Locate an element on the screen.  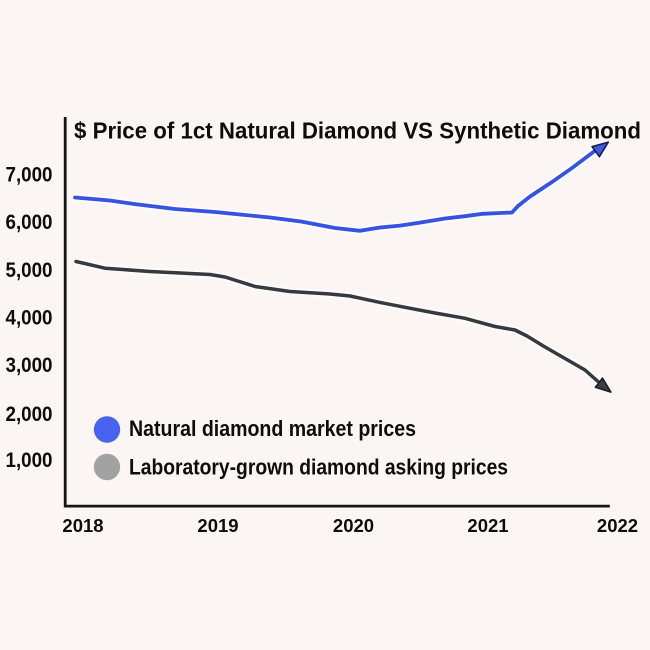
svg-text: 2020 is located at coordinates (353, 525).